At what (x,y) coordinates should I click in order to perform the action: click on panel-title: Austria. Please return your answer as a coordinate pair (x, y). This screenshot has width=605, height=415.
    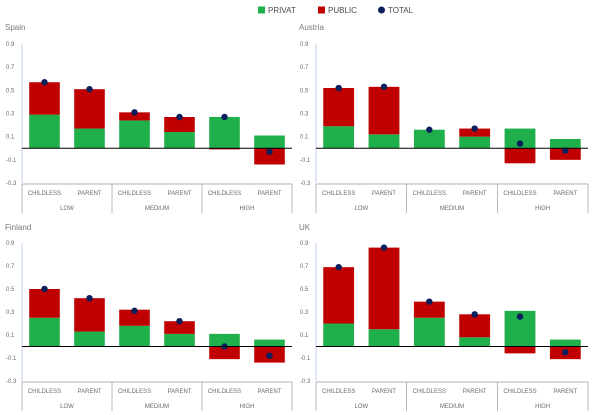
    Looking at the image, I should click on (311, 27).